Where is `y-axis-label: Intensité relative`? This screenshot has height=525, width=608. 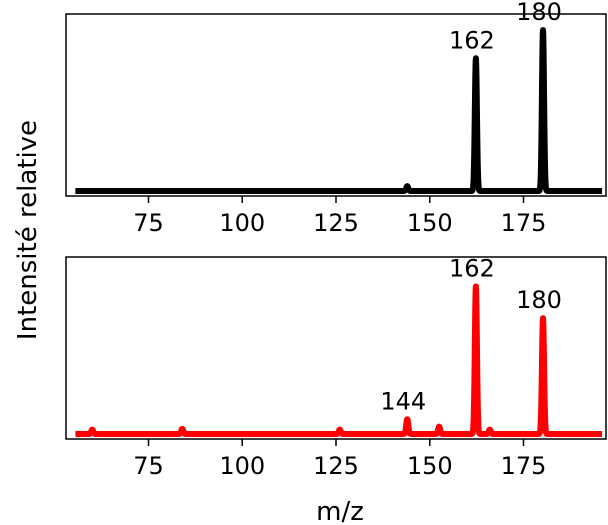 y-axis-label: Intensité relative is located at coordinates (28, 230).